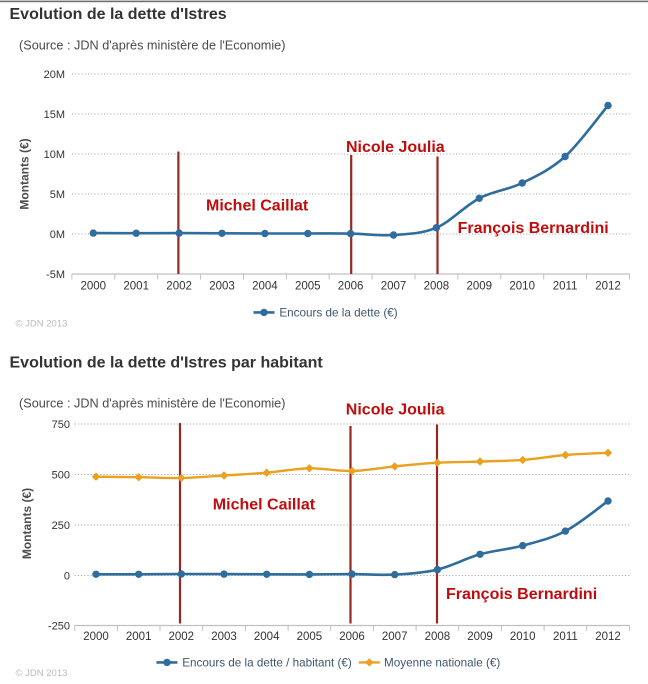  What do you see at coordinates (54, 155) in the screenshot?
I see `svg-text: 10M` at bounding box center [54, 155].